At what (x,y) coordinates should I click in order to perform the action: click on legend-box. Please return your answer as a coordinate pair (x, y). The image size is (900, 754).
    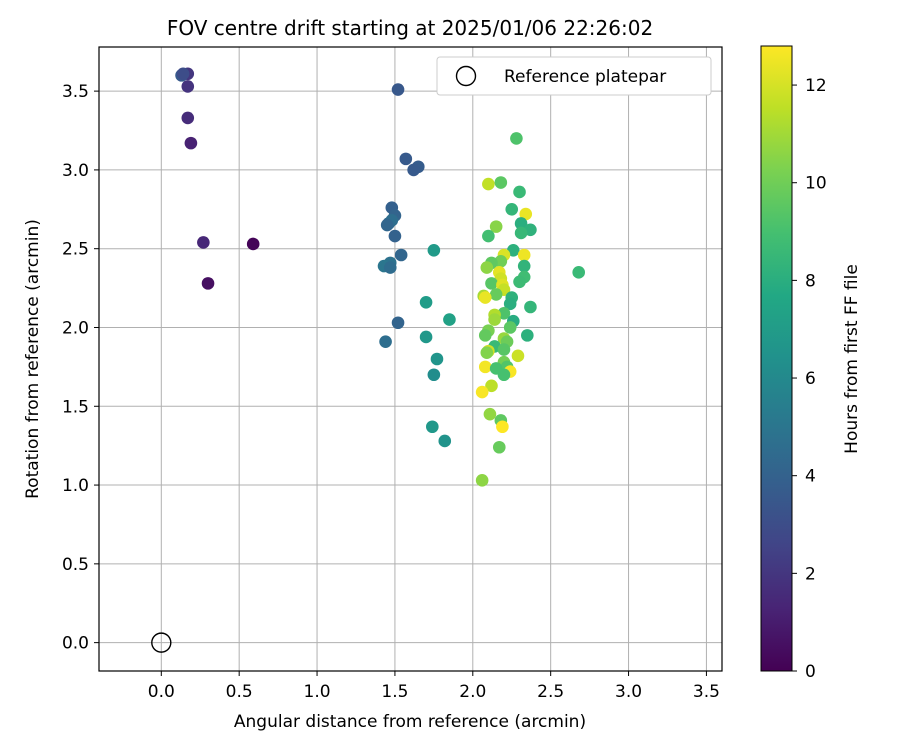
    Looking at the image, I should click on (574, 76).